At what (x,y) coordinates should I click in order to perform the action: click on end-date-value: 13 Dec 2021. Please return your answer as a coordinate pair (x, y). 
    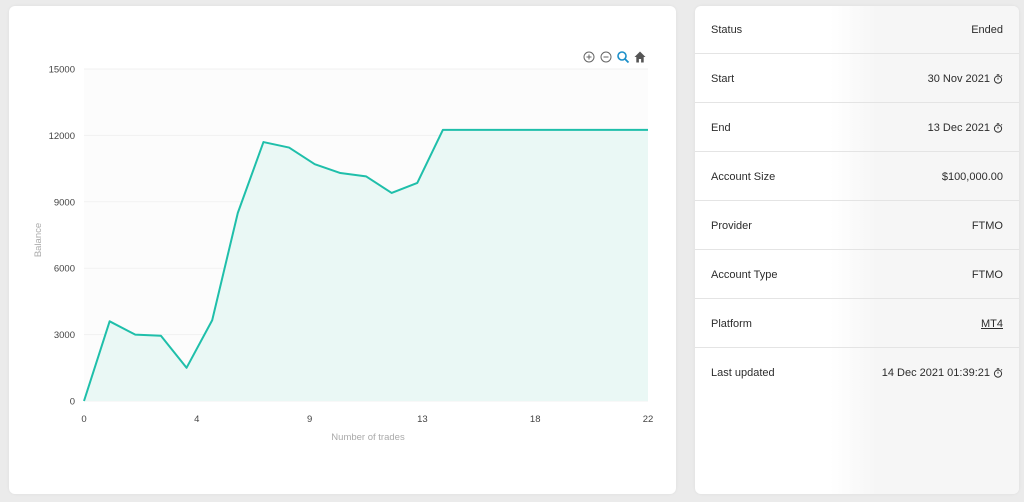
    Looking at the image, I should click on (958, 127).